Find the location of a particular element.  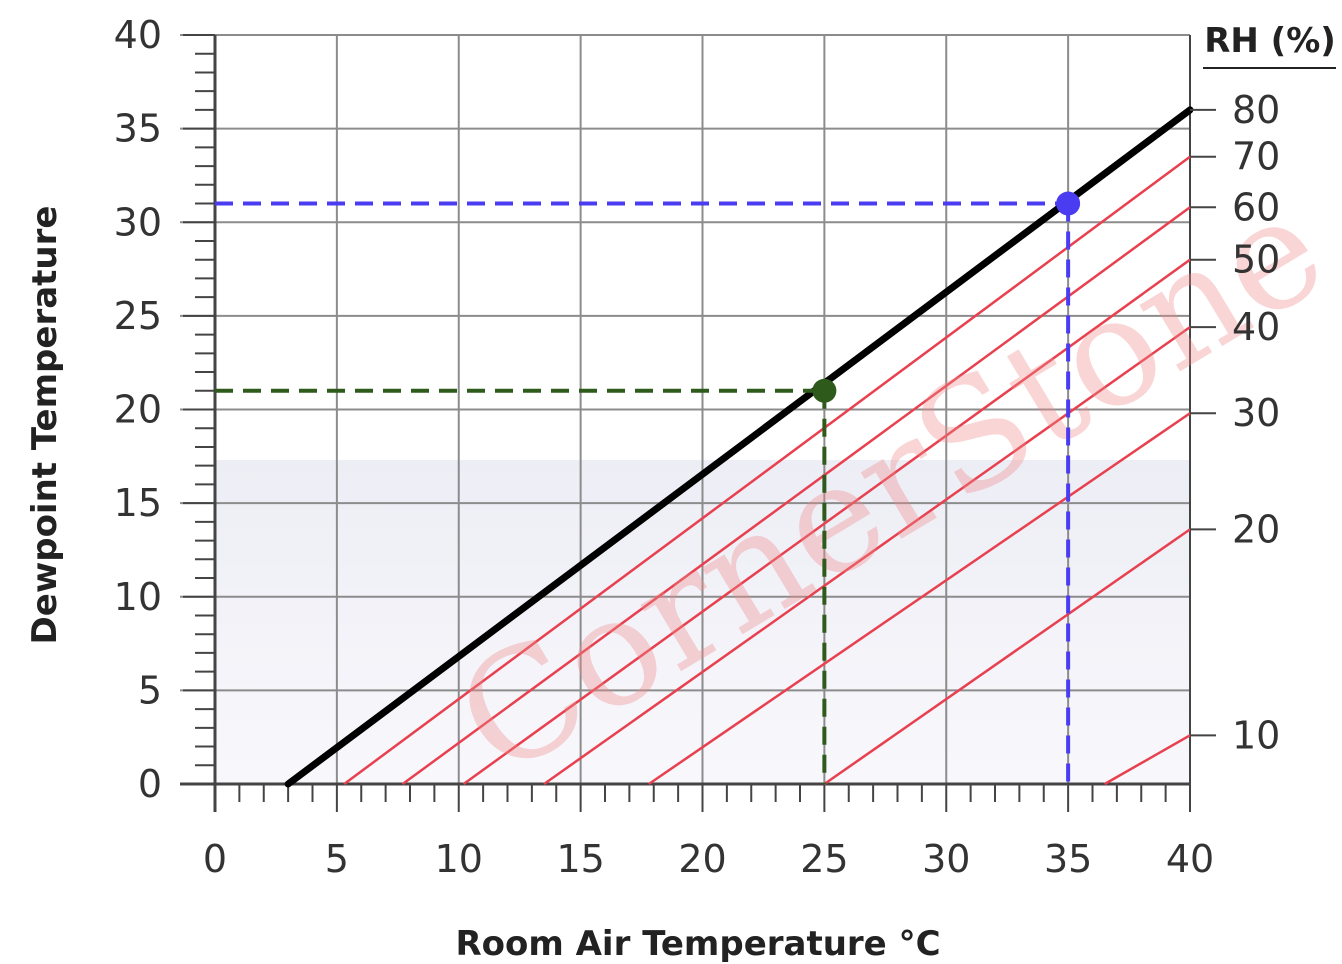

rh-tick-label: 10 is located at coordinates (1256, 735).